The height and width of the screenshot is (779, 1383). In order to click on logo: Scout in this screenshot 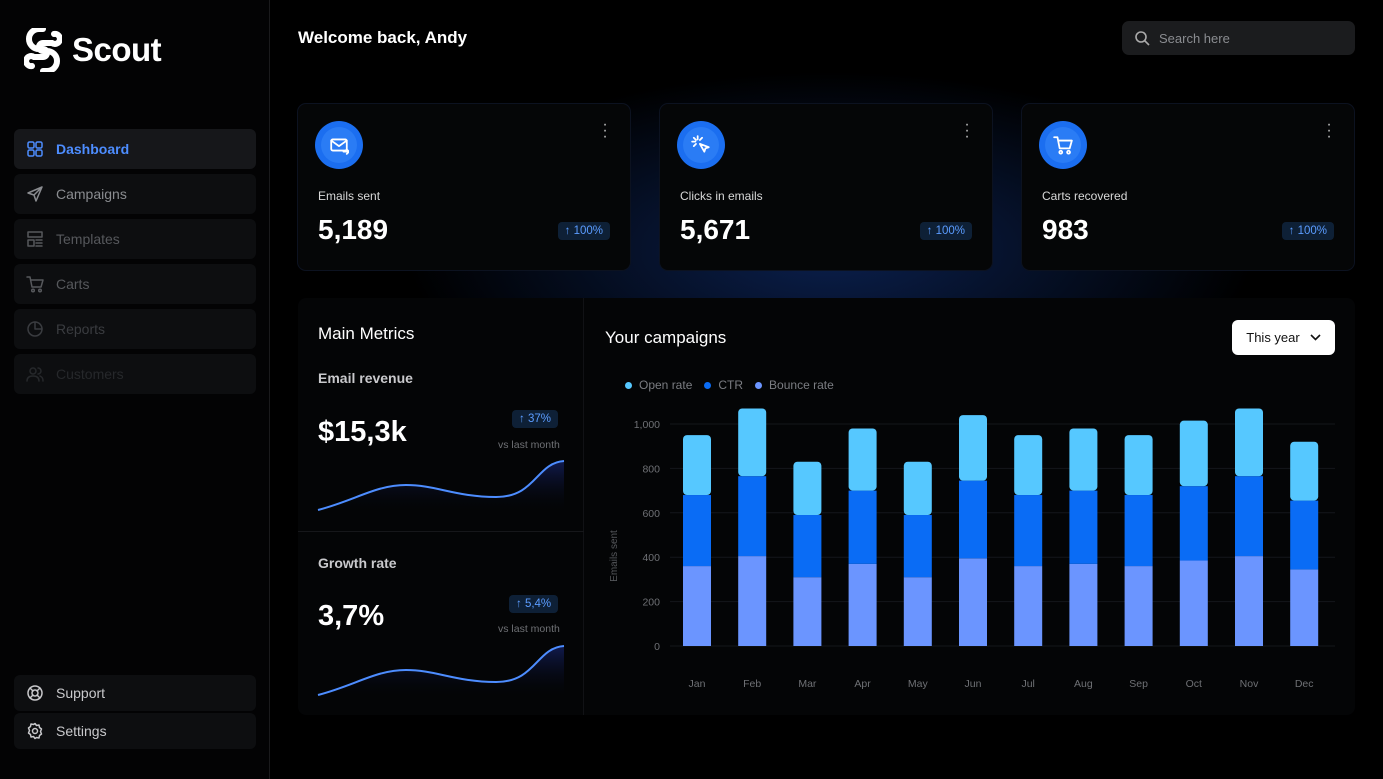, I will do `click(93, 50)`.